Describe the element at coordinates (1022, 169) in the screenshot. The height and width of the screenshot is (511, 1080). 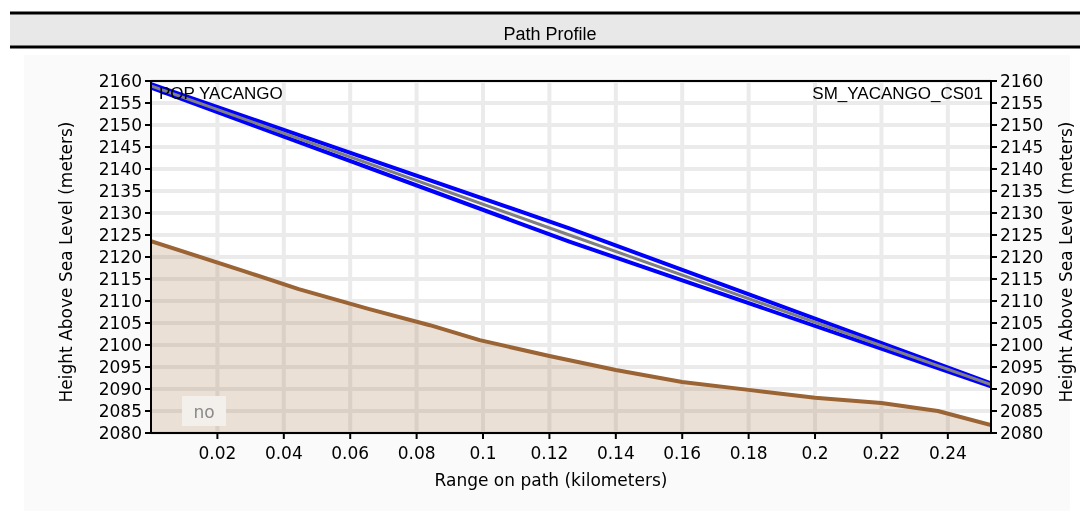
I see `y2-tick-label: 2140` at that location.